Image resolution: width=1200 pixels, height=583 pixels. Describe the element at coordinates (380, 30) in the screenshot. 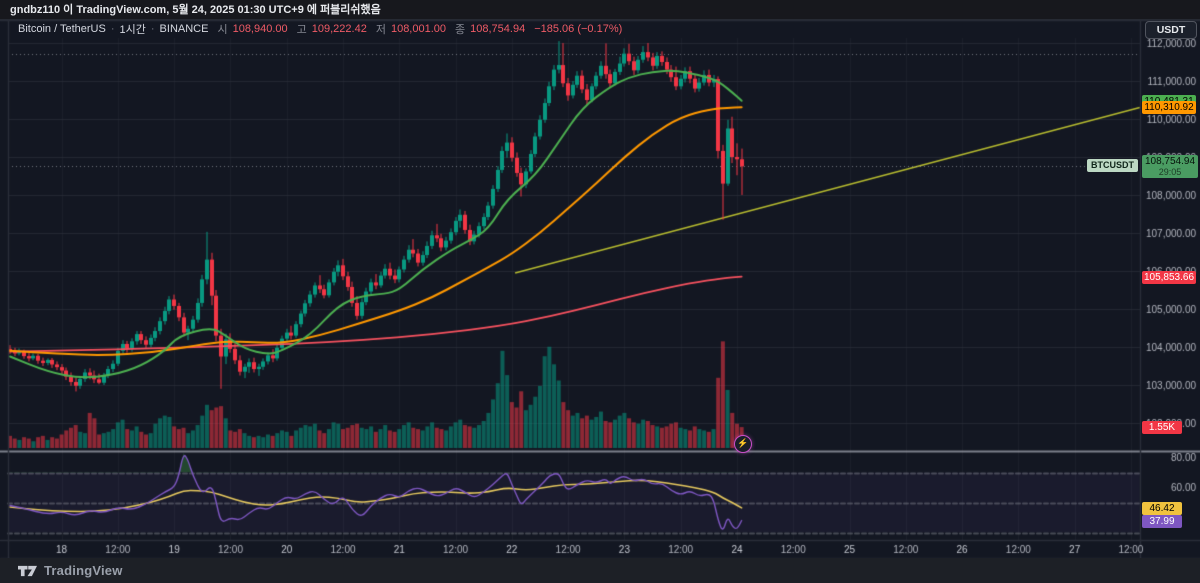

I see `low-label: 저` at that location.